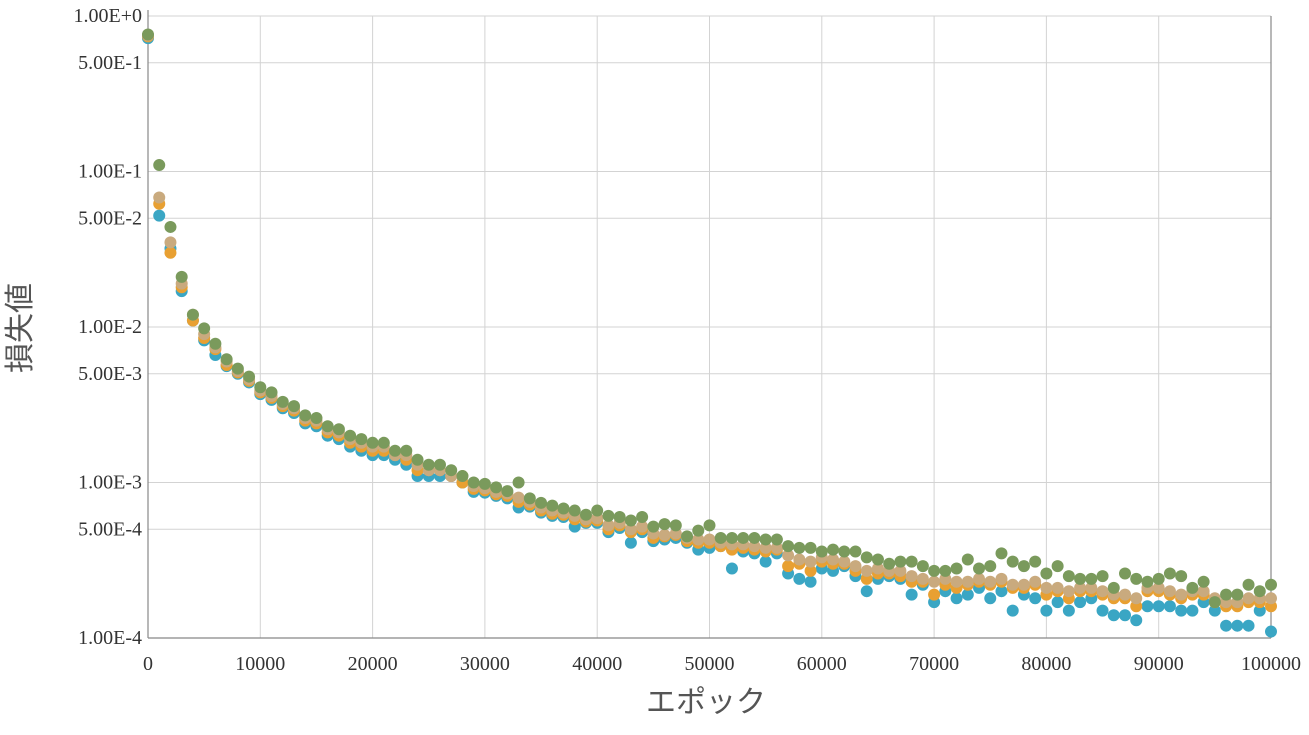 The height and width of the screenshot is (735, 1309). What do you see at coordinates (1046, 664) in the screenshot?
I see `x-tick-label: 80000` at bounding box center [1046, 664].